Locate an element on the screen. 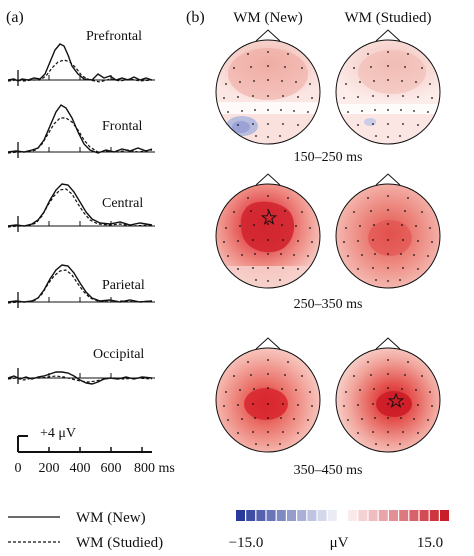 This screenshot has height=556, width=474. colorbar is located at coordinates (342, 515).